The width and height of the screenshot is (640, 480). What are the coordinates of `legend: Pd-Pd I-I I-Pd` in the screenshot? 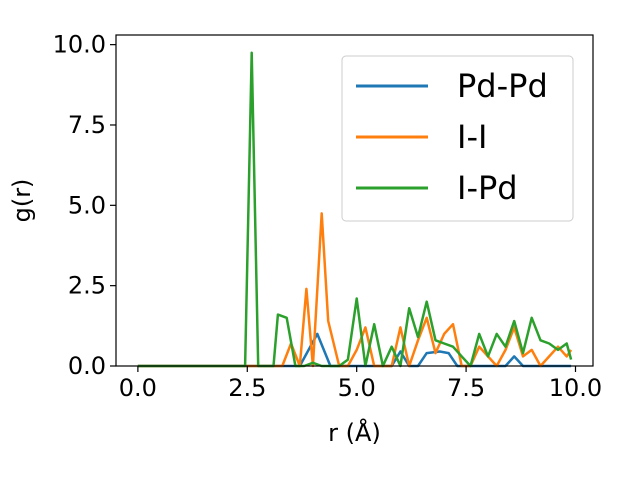 It's located at (457, 138).